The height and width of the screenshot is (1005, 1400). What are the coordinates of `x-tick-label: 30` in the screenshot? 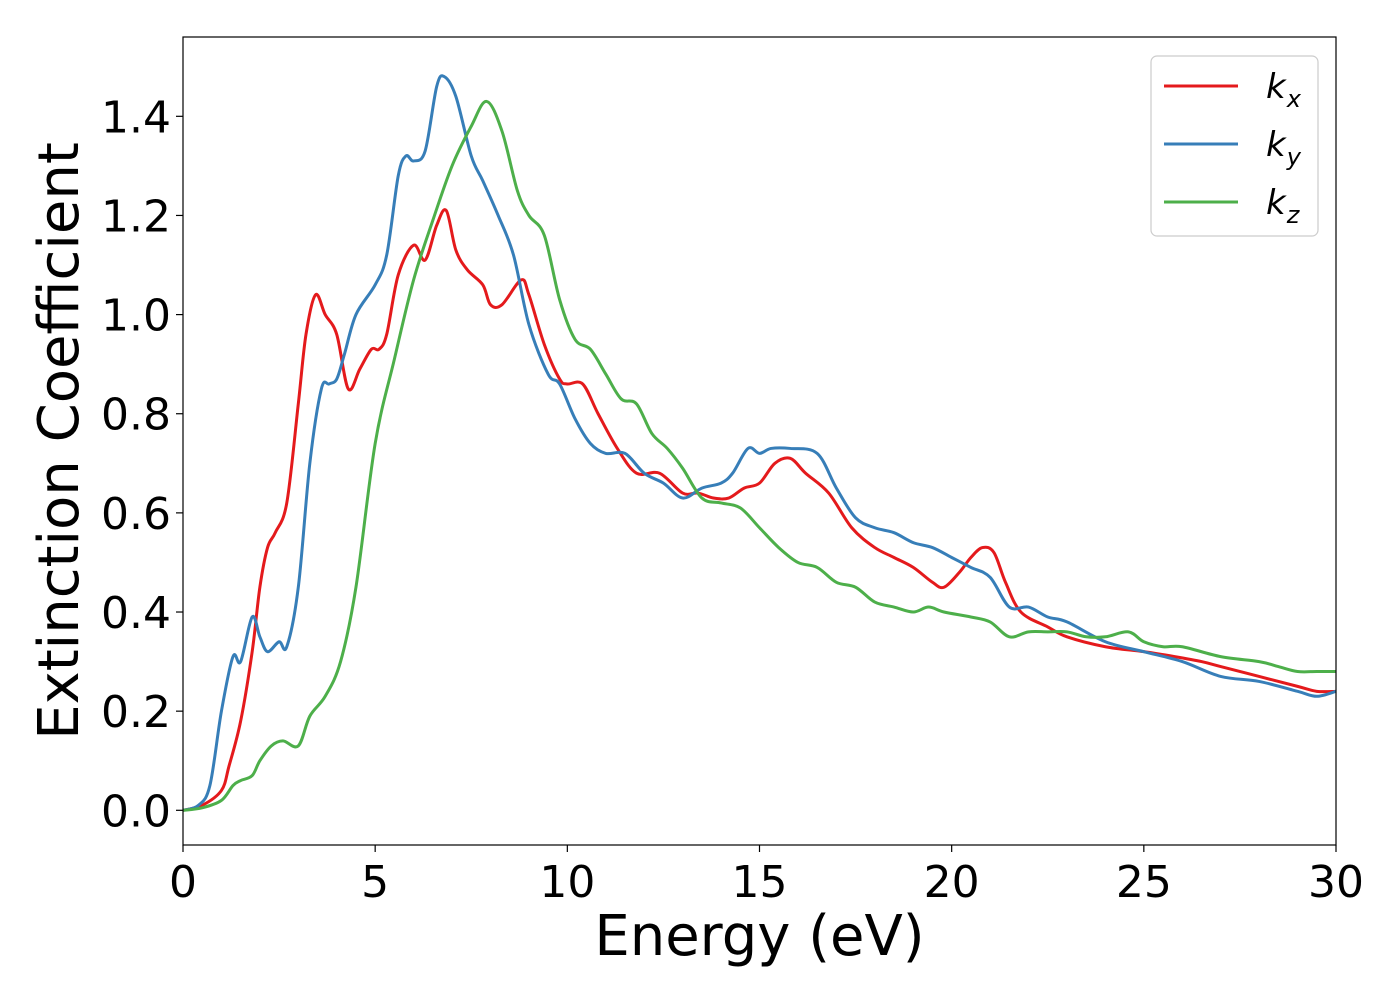 It's located at (1336, 882).